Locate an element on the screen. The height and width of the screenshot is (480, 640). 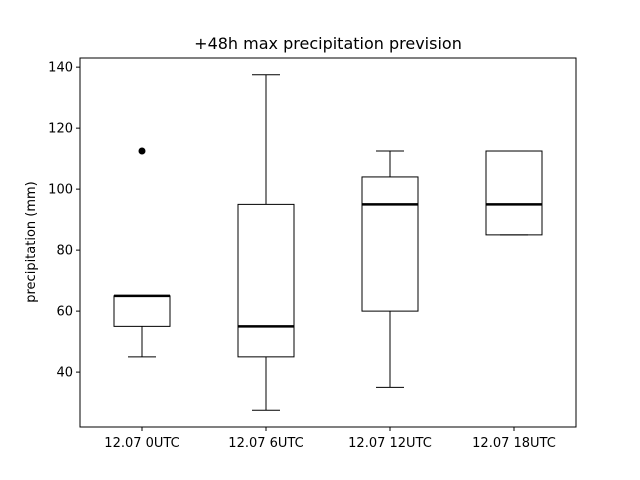
chart-title: +48h max precipitation prevision is located at coordinates (328, 43).